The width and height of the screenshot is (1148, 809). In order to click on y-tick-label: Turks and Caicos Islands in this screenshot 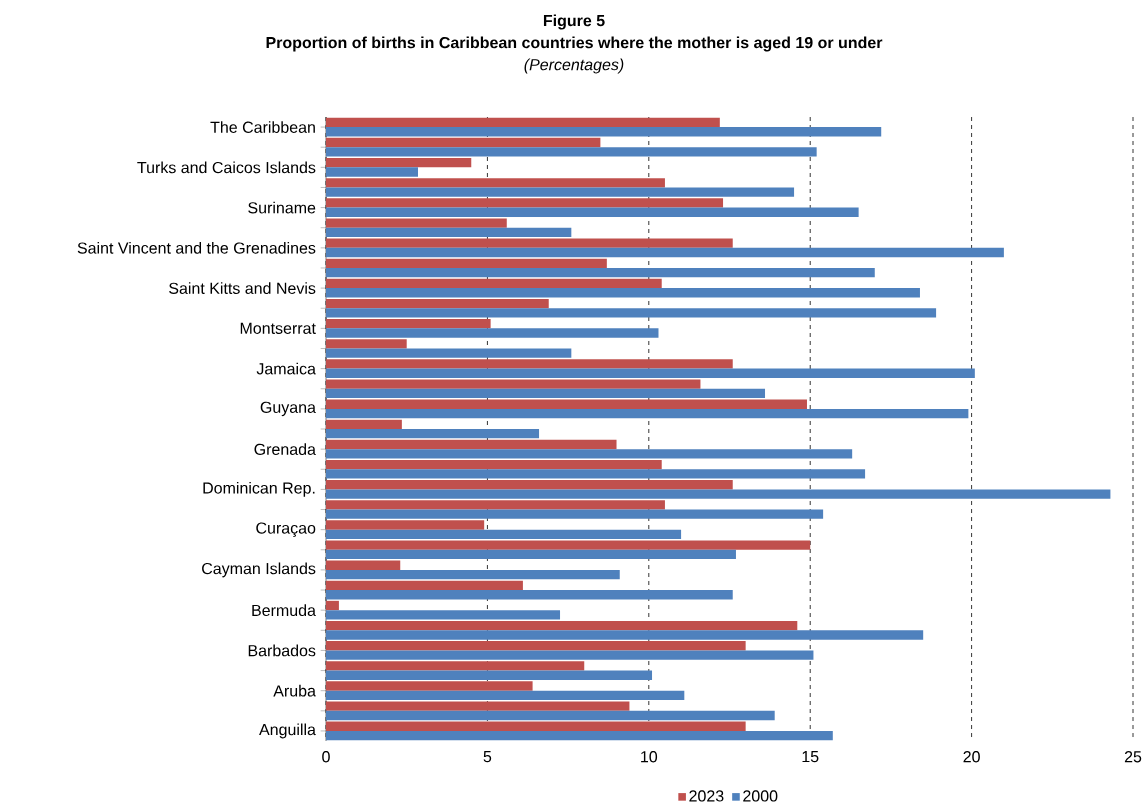, I will do `click(226, 167)`.